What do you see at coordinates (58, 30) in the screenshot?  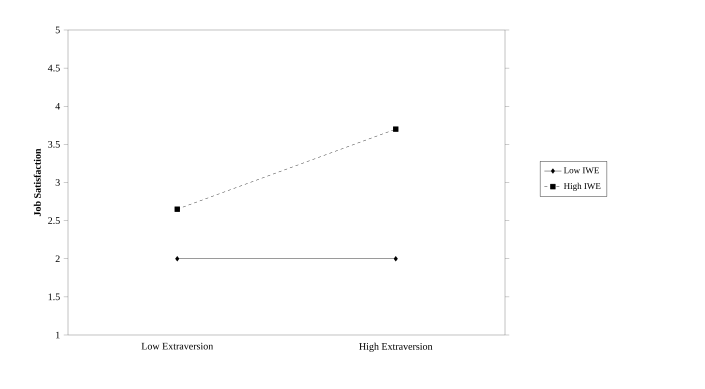 I see `y-tick-label: 5` at bounding box center [58, 30].